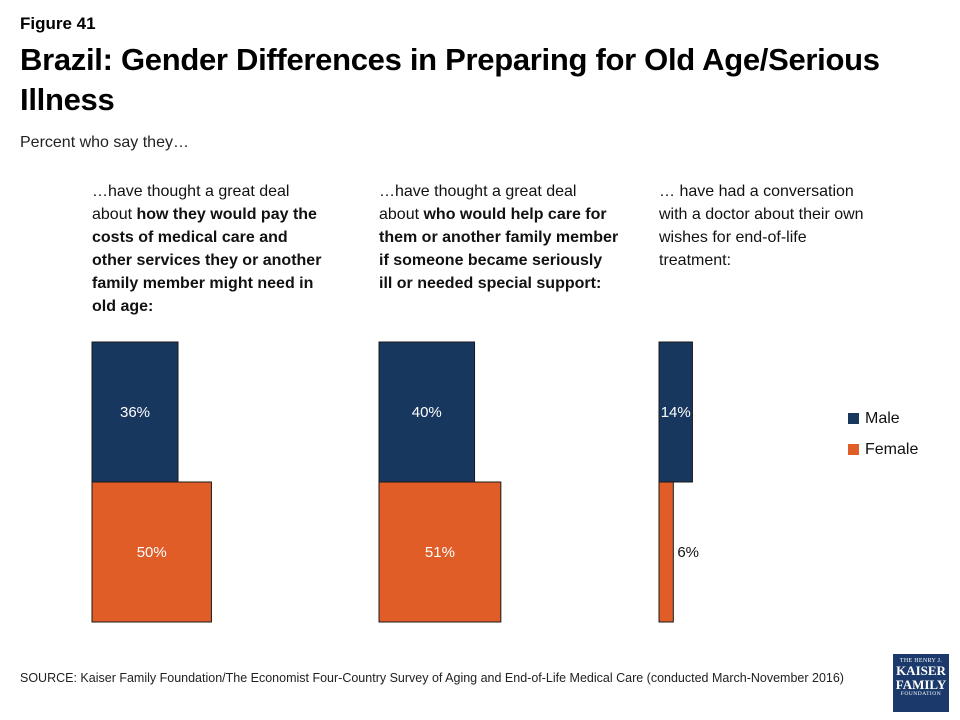  What do you see at coordinates (853, 418) in the screenshot?
I see `legend-swatch-male` at bounding box center [853, 418].